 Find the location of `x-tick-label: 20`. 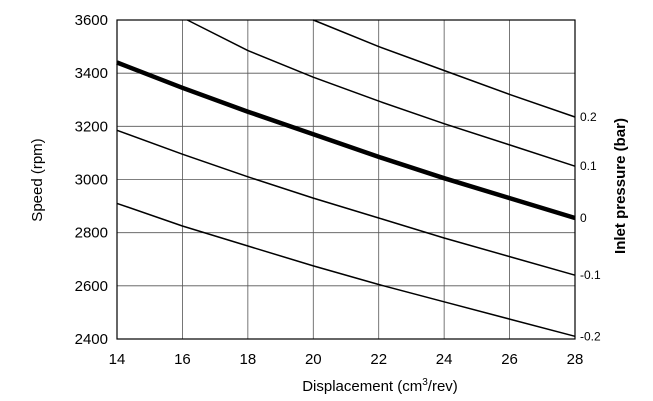

x-tick-label: 20 is located at coordinates (313, 359).